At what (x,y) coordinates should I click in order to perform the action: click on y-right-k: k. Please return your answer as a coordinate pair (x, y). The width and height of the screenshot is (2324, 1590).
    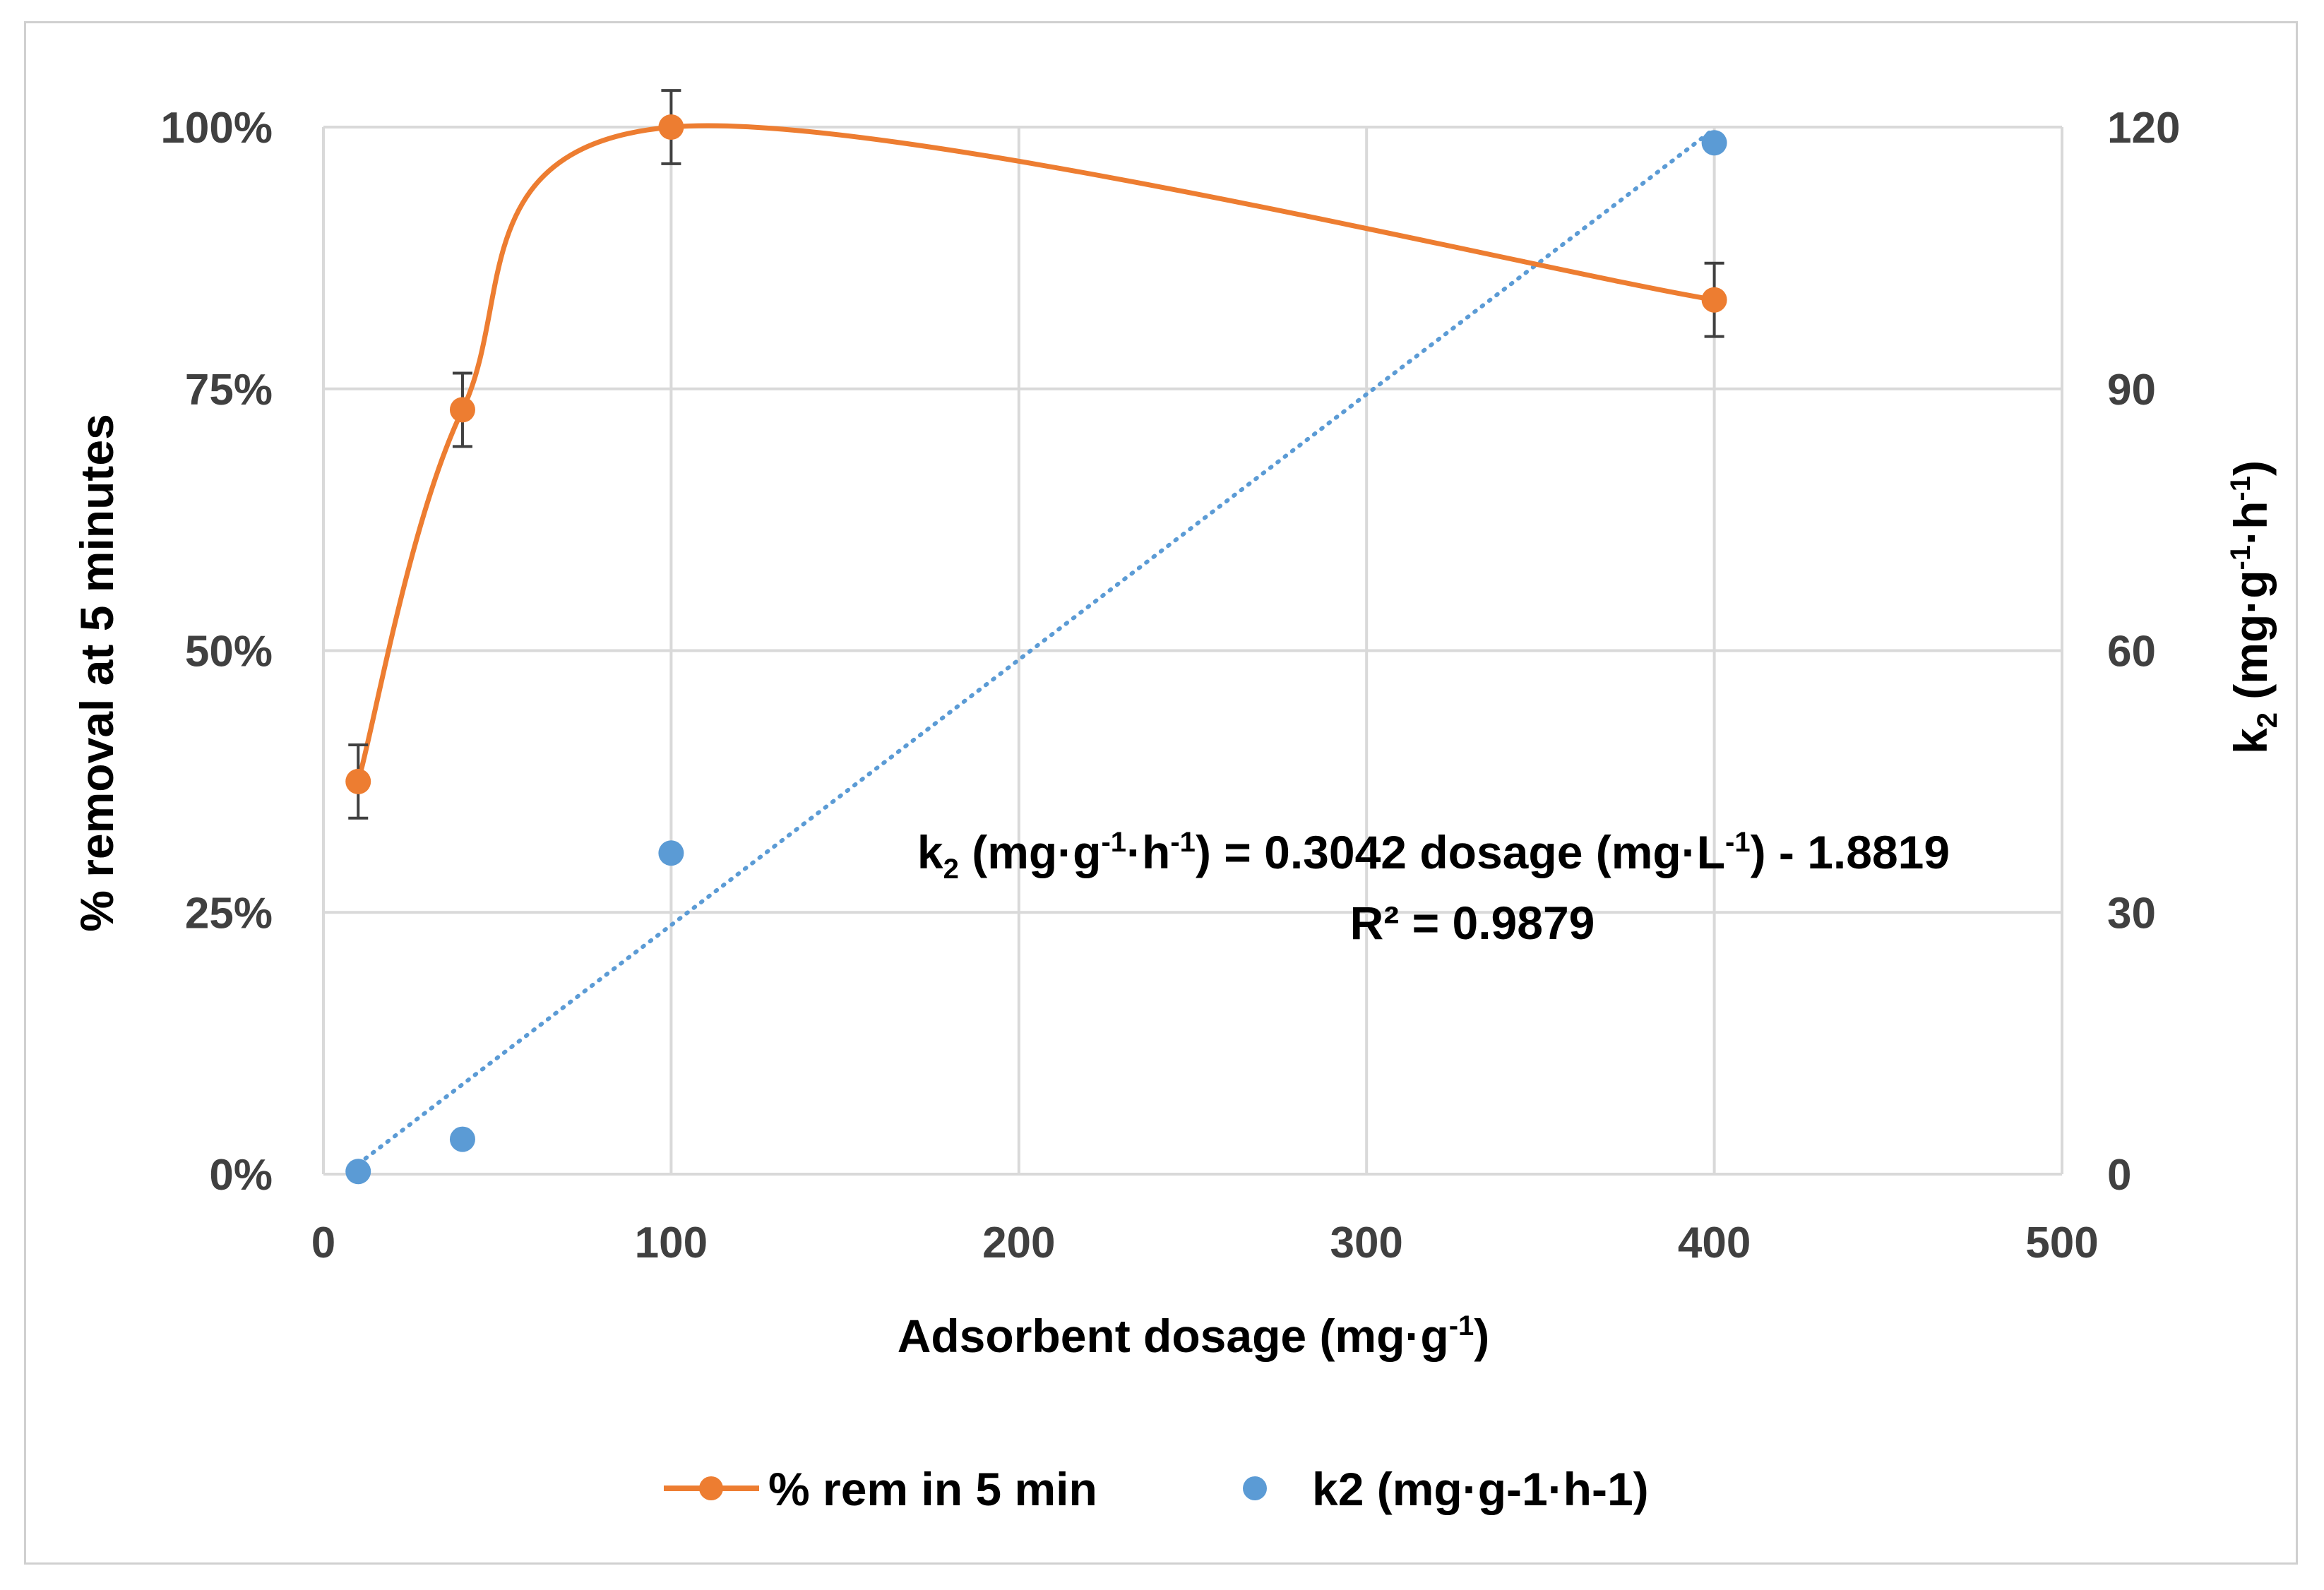
    Looking at the image, I should click on (2250, 741).